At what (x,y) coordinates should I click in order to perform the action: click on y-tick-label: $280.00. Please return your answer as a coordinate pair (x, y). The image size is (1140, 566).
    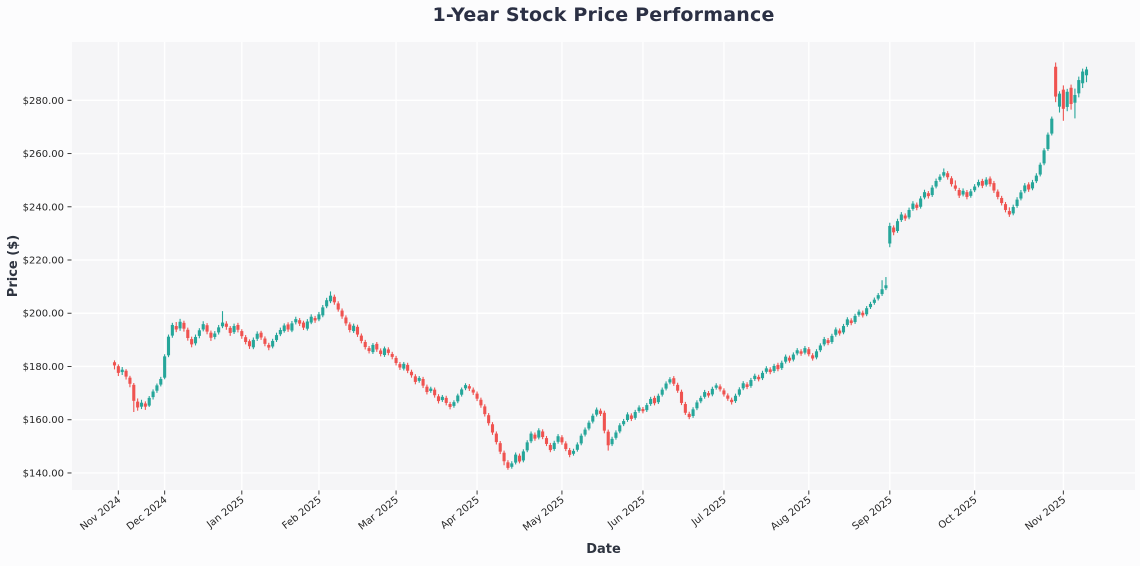
    Looking at the image, I should click on (43, 101).